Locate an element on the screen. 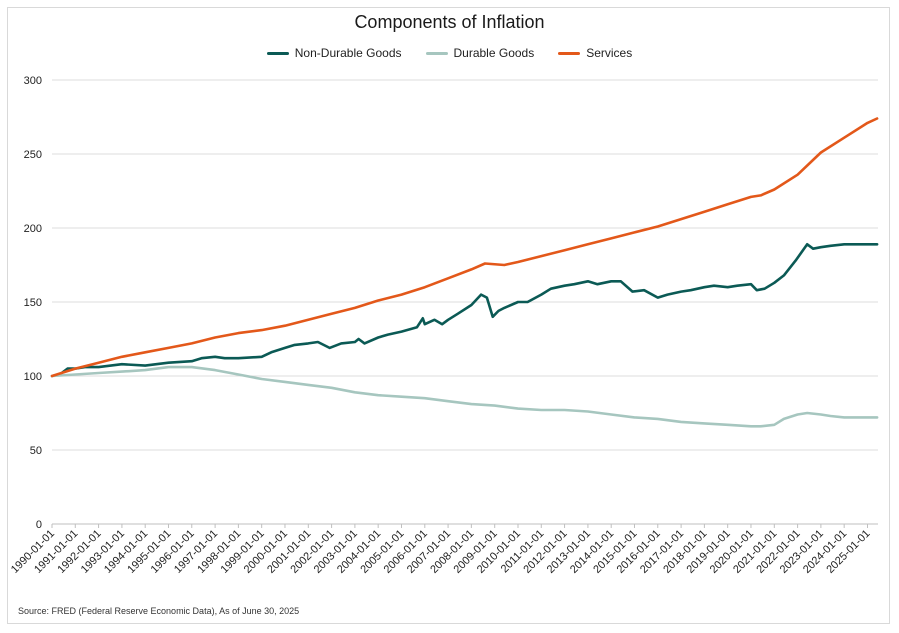 The height and width of the screenshot is (633, 899). legend-swatch-non-durable-goods is located at coordinates (277, 53).